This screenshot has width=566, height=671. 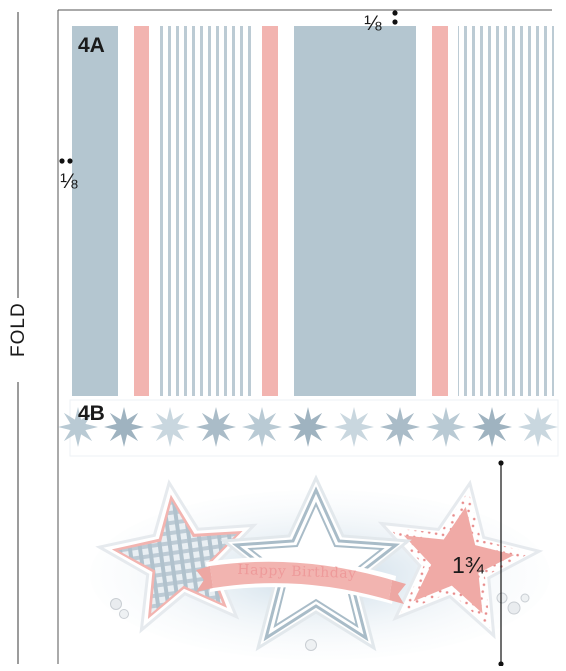 I want to click on top-margin-marker, so click(x=395, y=17).